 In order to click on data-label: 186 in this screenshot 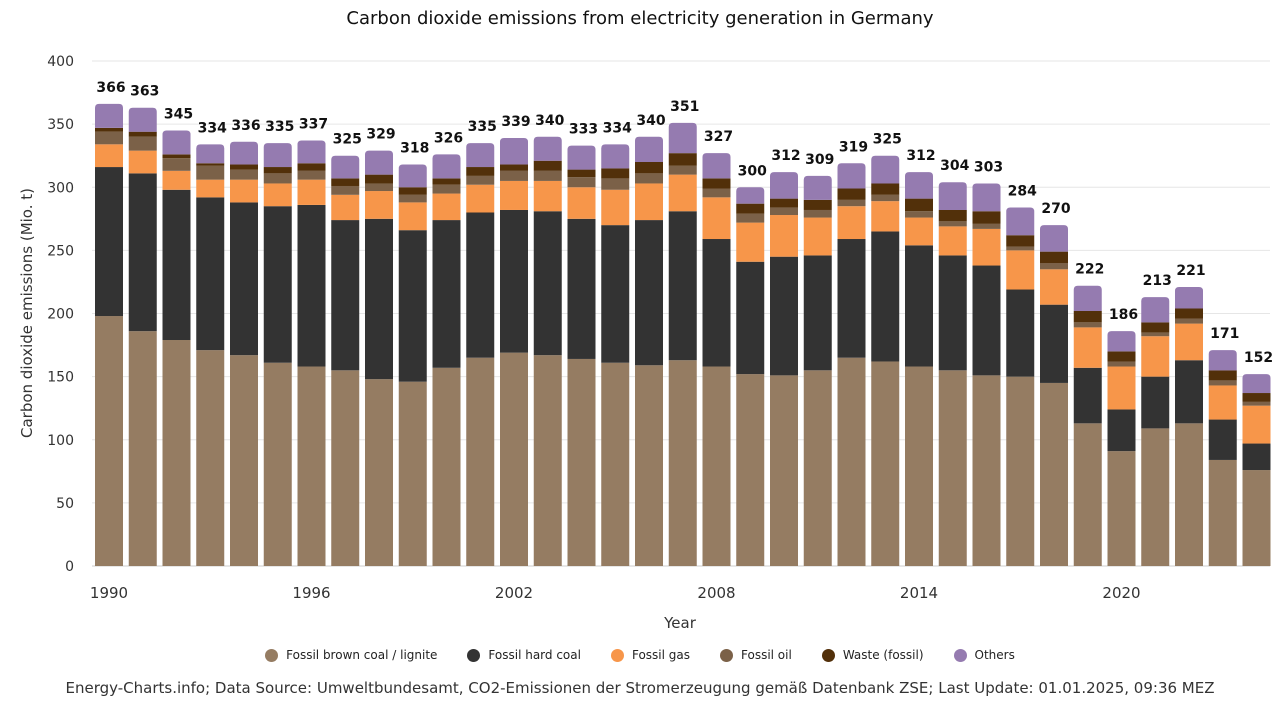, I will do `click(1123, 315)`.